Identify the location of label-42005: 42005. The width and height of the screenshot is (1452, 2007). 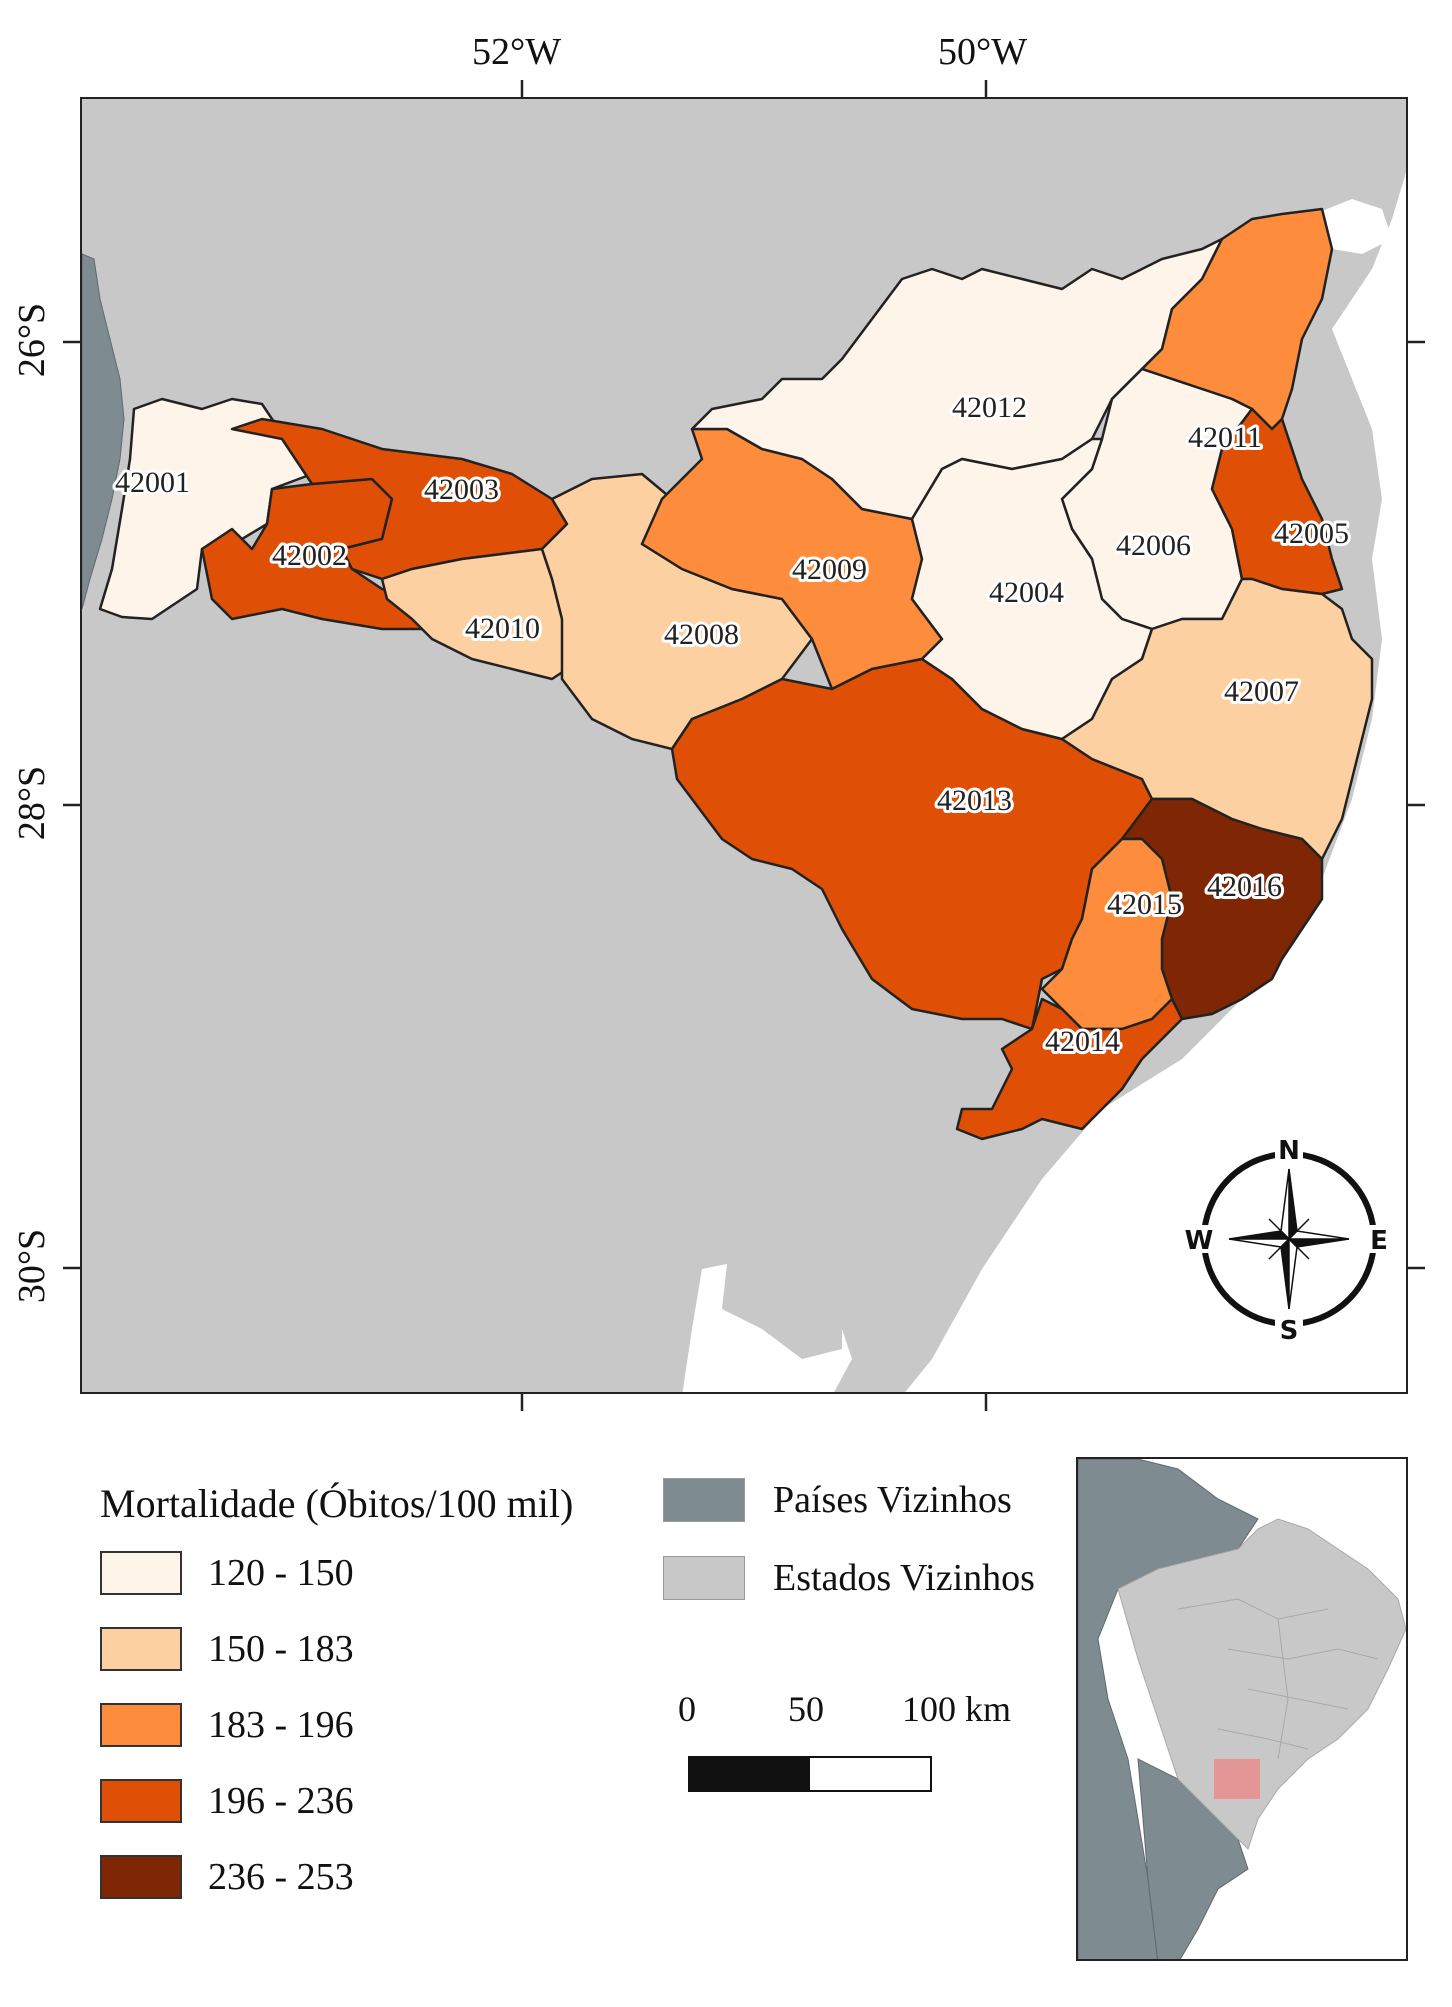
(1311, 533).